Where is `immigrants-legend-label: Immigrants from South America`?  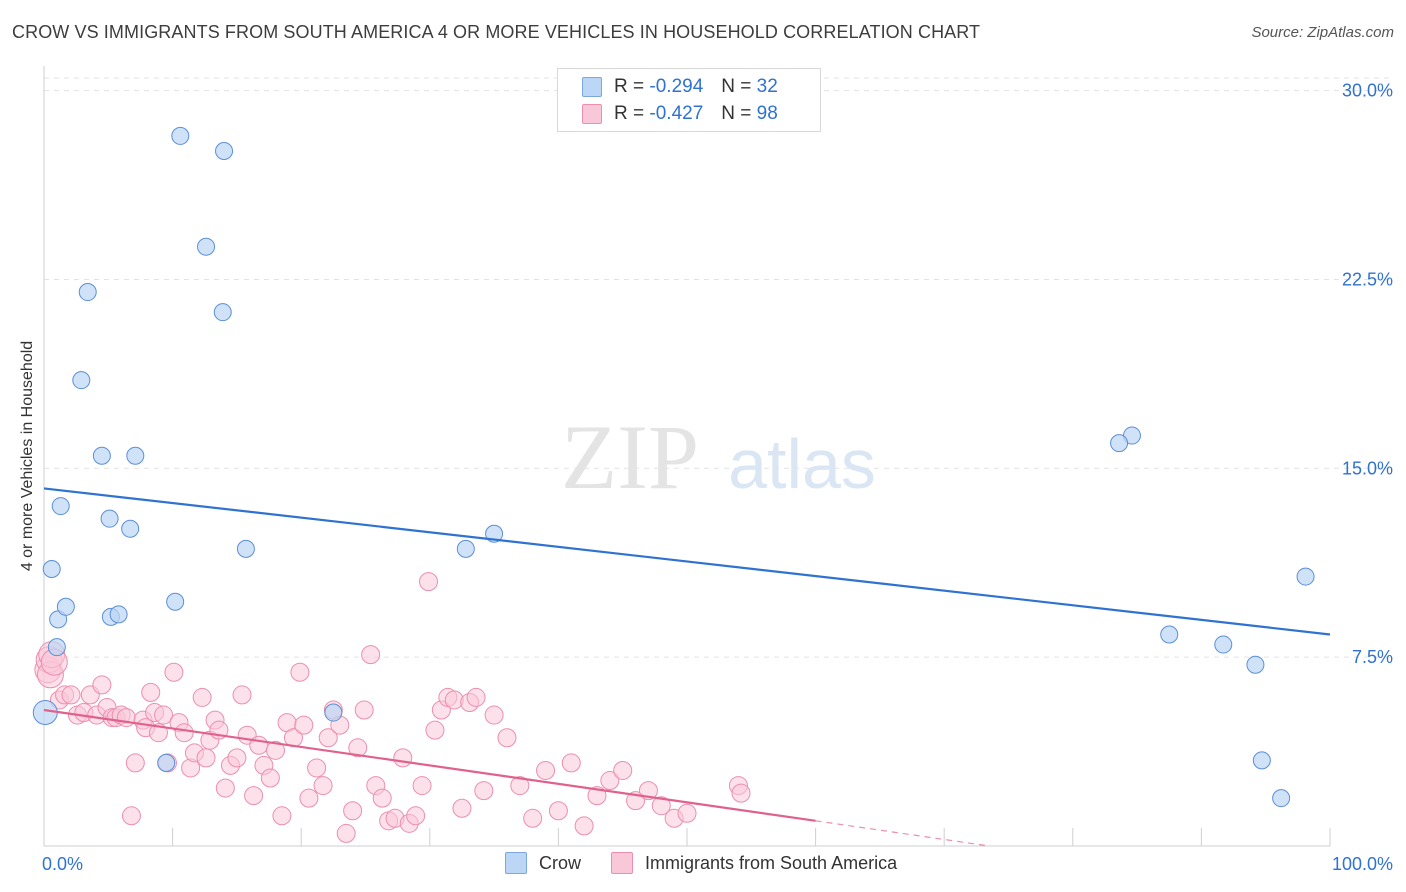
immigrants-legend-label: Immigrants from South America is located at coordinates (771, 862).